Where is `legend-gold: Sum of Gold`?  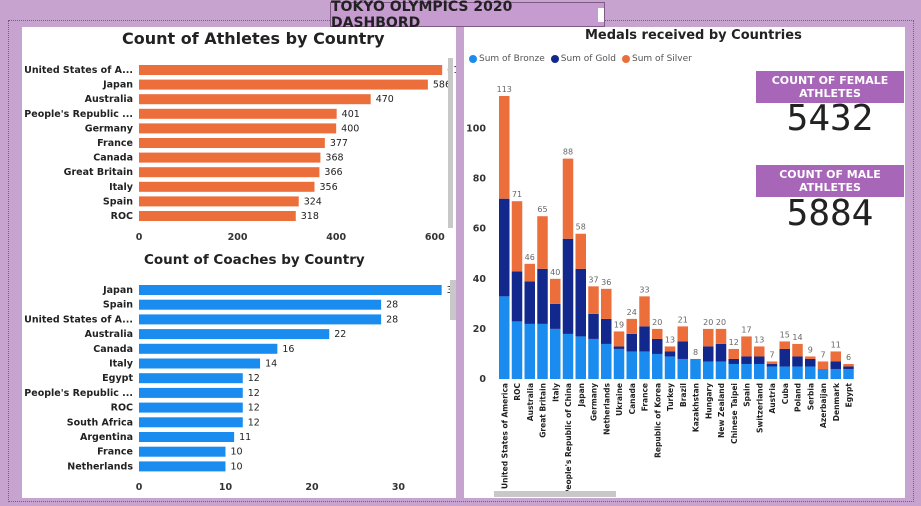 legend-gold: Sum of Gold is located at coordinates (583, 59).